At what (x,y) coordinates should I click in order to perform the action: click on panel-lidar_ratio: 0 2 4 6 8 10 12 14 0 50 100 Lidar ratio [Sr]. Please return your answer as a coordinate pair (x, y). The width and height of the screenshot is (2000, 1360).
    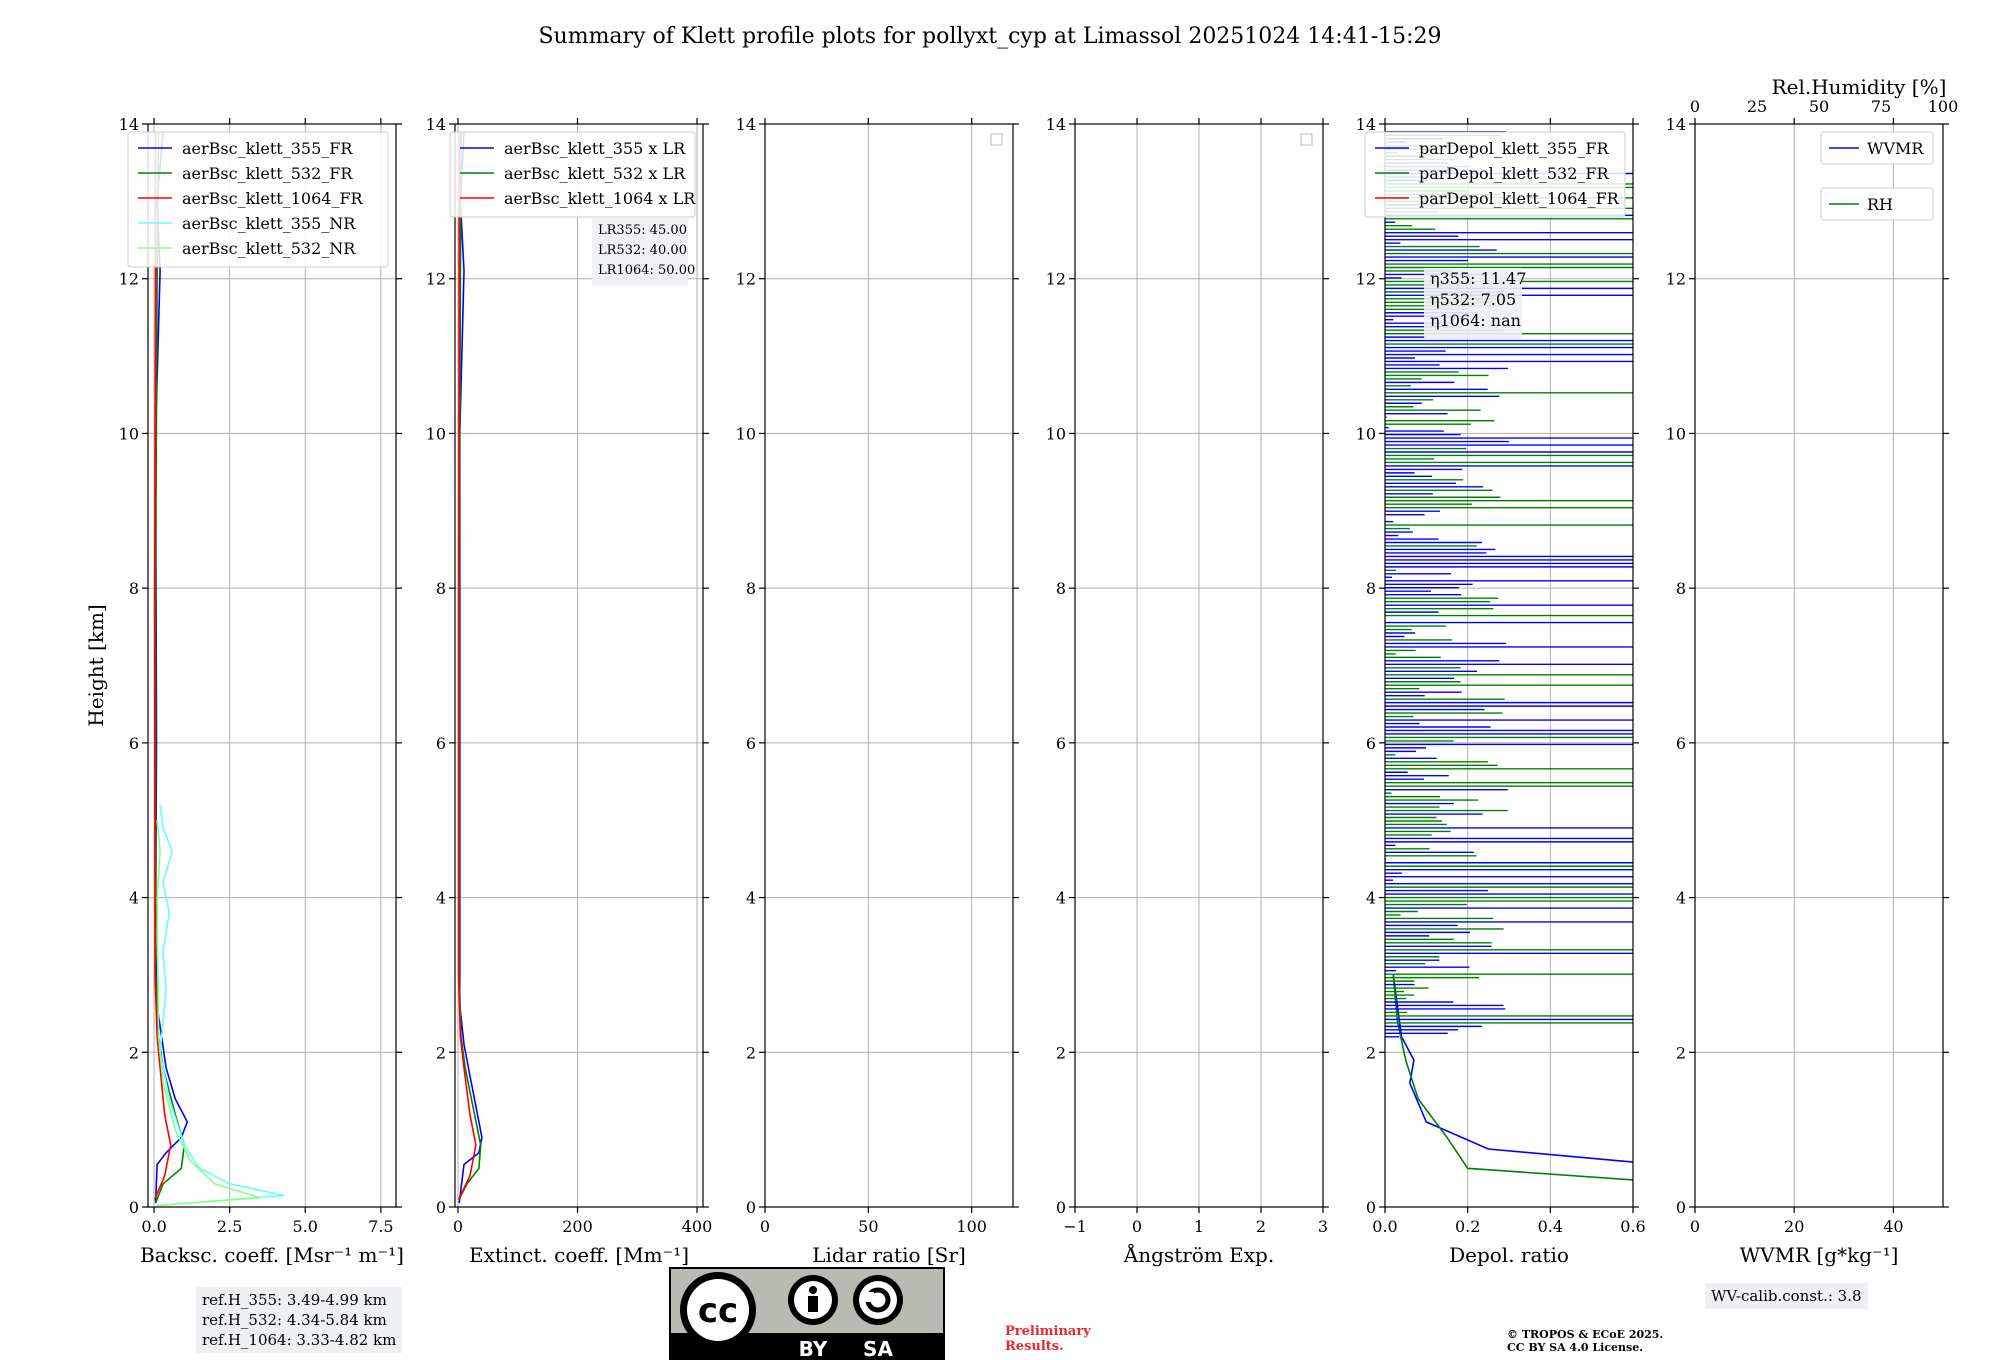
    Looking at the image, I should click on (877, 691).